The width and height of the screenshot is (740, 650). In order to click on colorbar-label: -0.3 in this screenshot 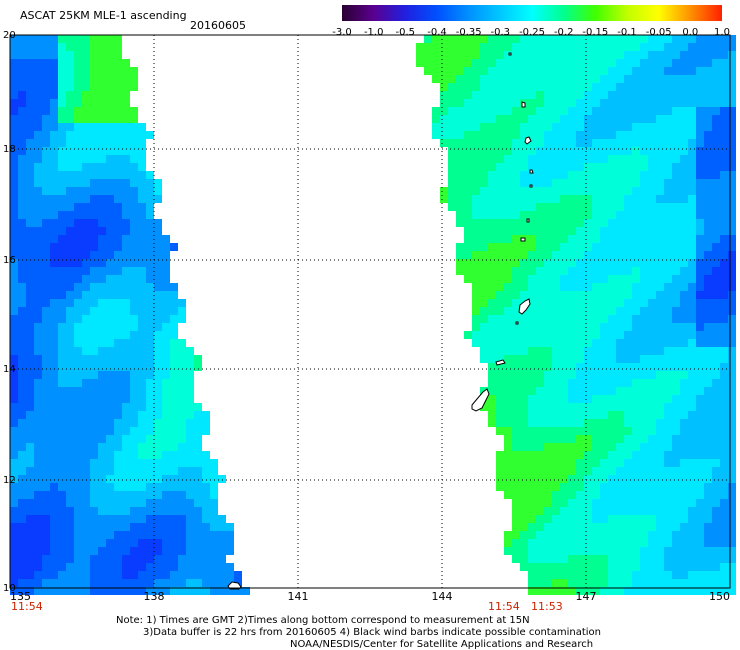, I will do `click(501, 32)`.